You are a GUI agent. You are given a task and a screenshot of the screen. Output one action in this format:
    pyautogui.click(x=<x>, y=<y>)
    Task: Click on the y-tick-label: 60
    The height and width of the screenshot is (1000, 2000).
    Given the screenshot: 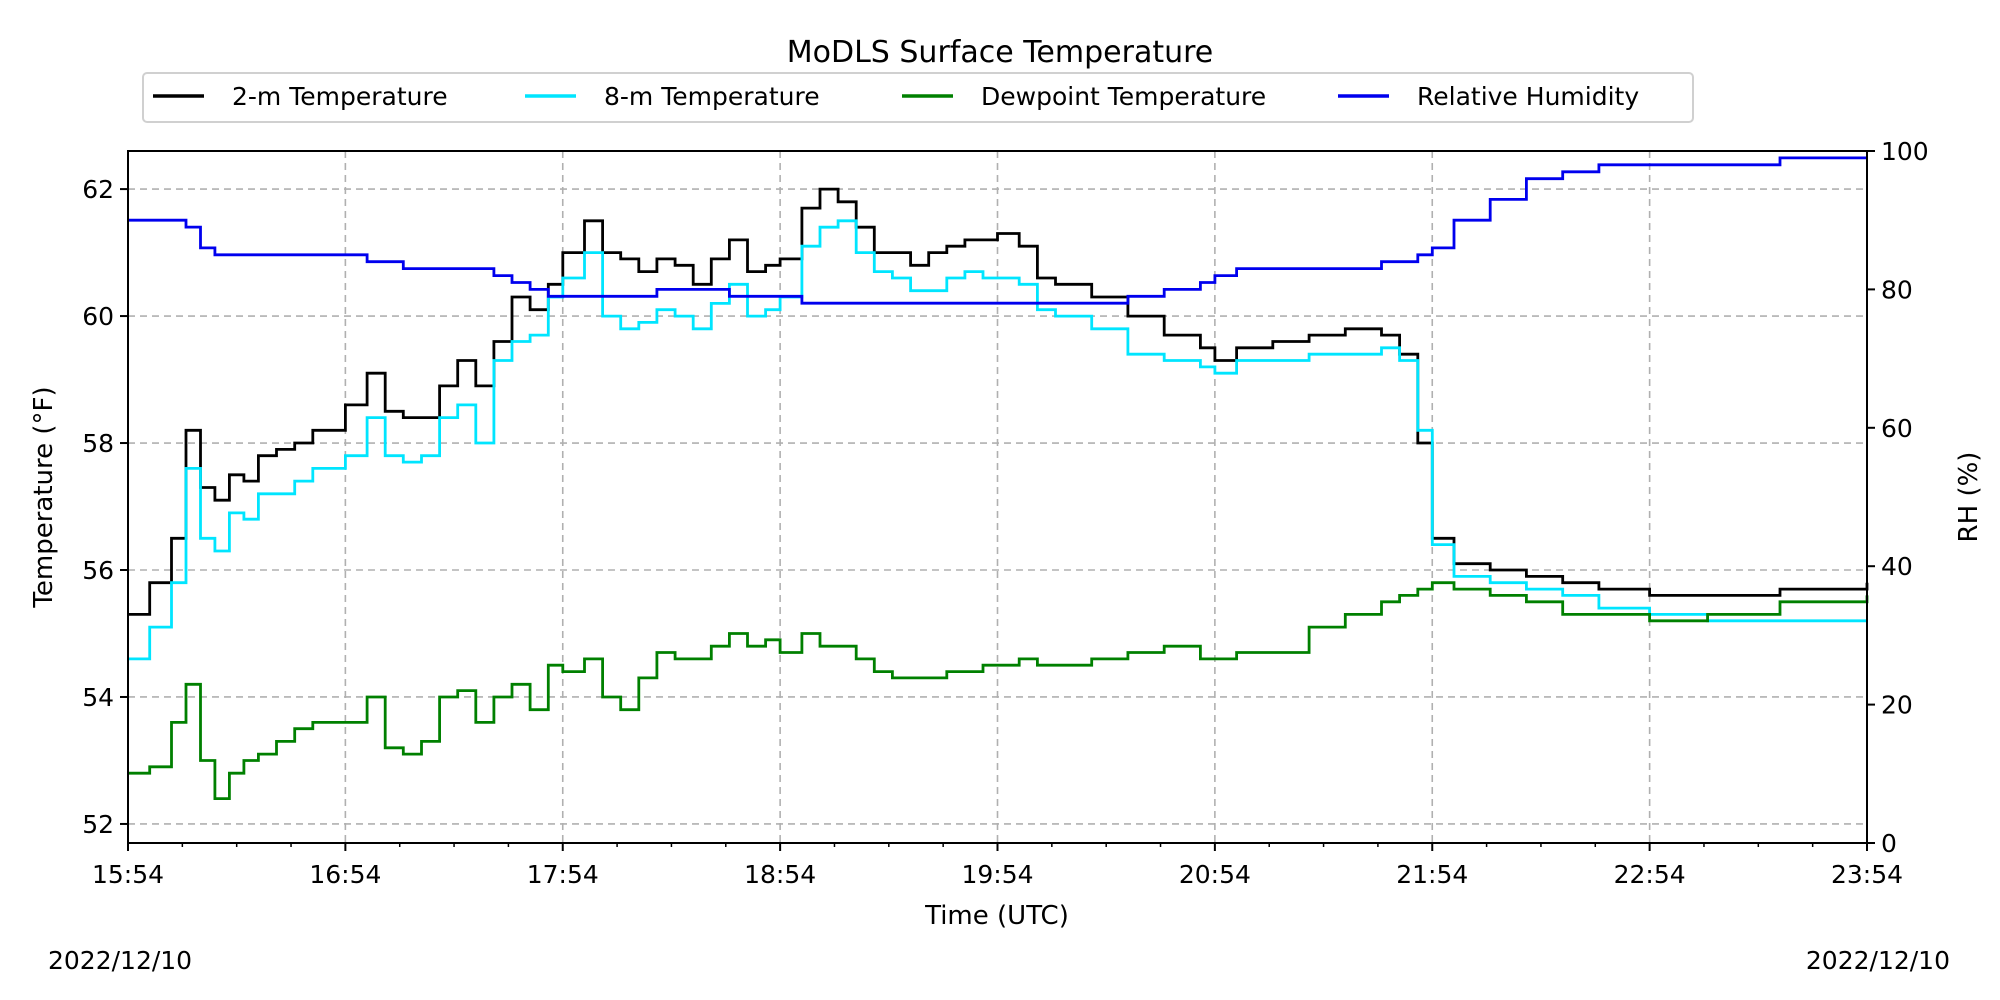 What is the action you would take?
    pyautogui.click(x=98, y=316)
    